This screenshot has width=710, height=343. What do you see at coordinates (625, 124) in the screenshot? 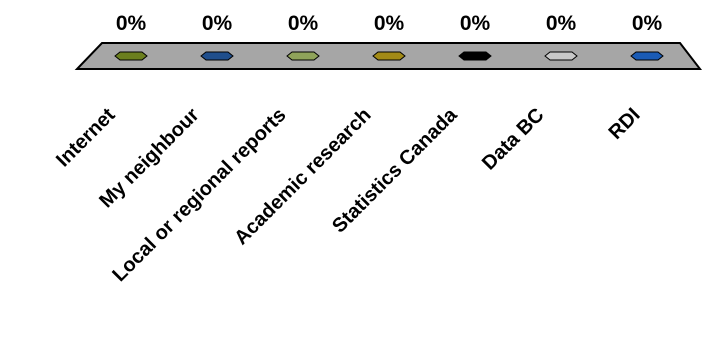
I see `category-label: RDI` at bounding box center [625, 124].